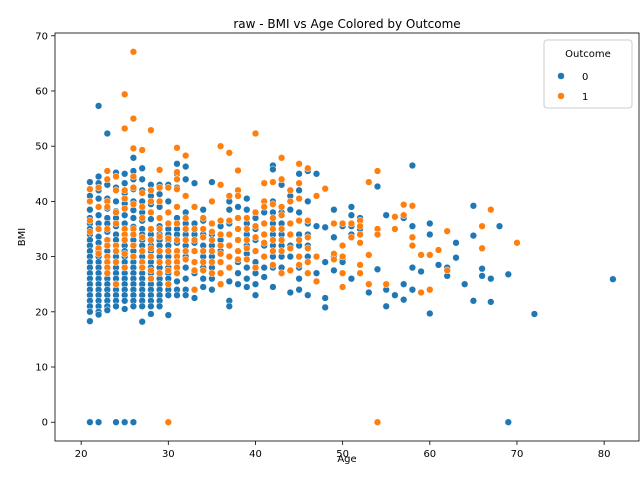 The image size is (640, 480). Describe the element at coordinates (41, 368) in the screenshot. I see `y-tick-label: 10` at that location.